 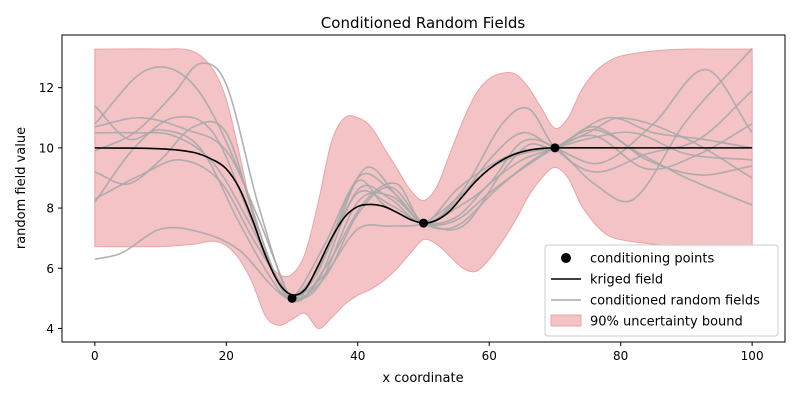 I want to click on x-tick-label: 100, so click(x=752, y=356).